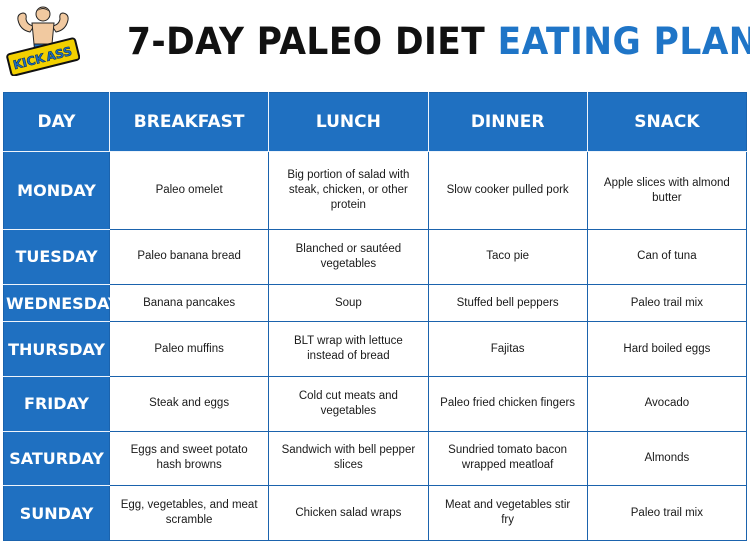  Describe the element at coordinates (56, 190) in the screenshot. I see `row-day-label: MONDAY` at that location.